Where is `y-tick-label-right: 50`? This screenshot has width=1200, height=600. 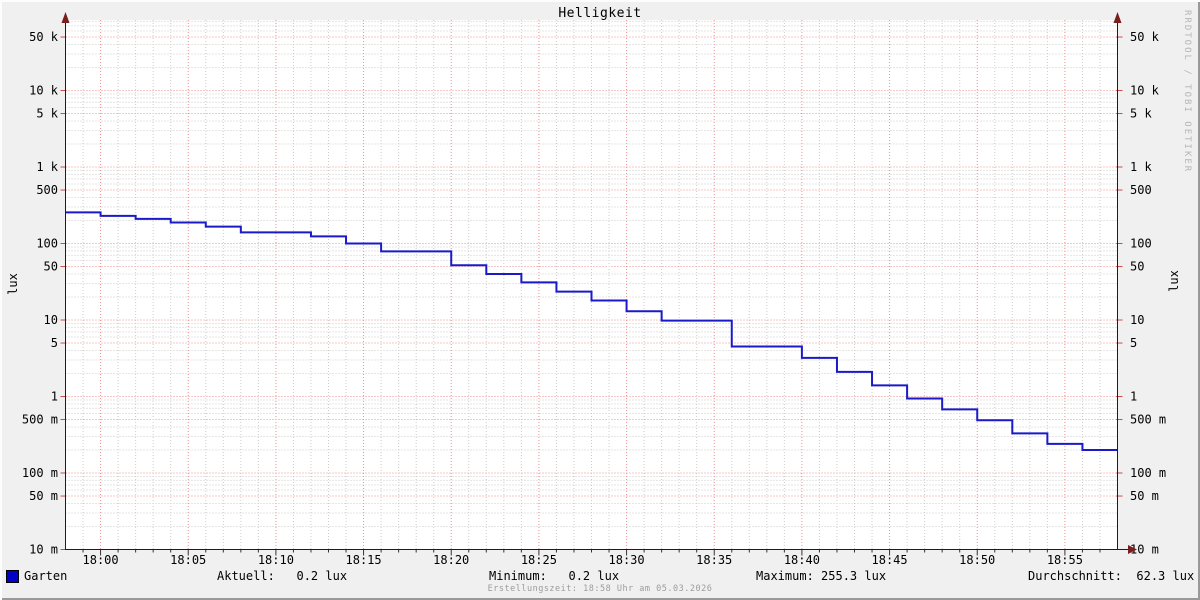 y-tick-label-right: 50 is located at coordinates (1137, 267).